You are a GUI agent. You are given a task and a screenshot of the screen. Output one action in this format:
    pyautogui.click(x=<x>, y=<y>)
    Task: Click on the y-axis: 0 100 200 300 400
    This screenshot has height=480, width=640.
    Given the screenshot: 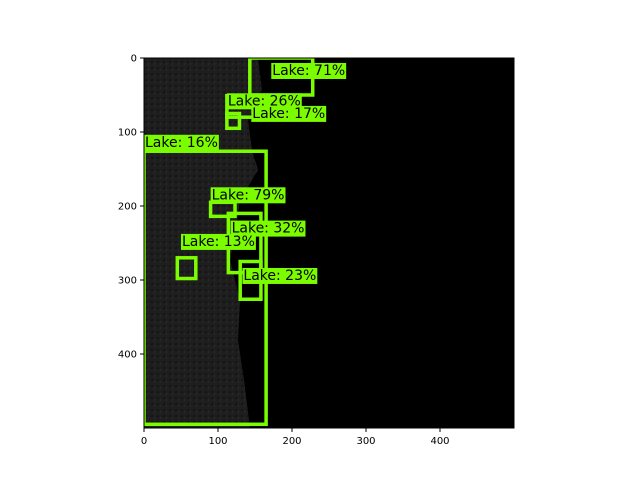 What is the action you would take?
    pyautogui.click(x=131, y=207)
    